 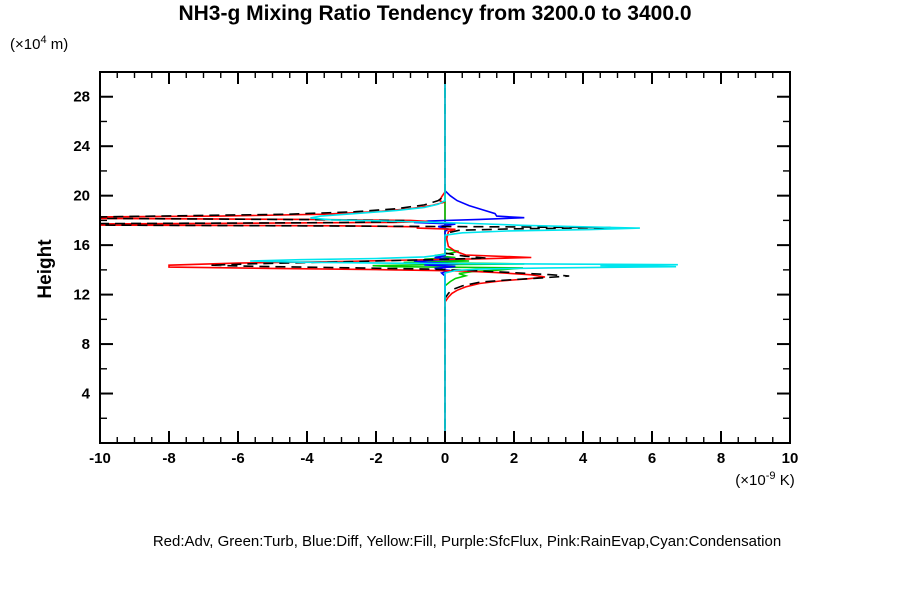 I want to click on x-axis-unit-label: (×10-9 K), so click(x=765, y=479).